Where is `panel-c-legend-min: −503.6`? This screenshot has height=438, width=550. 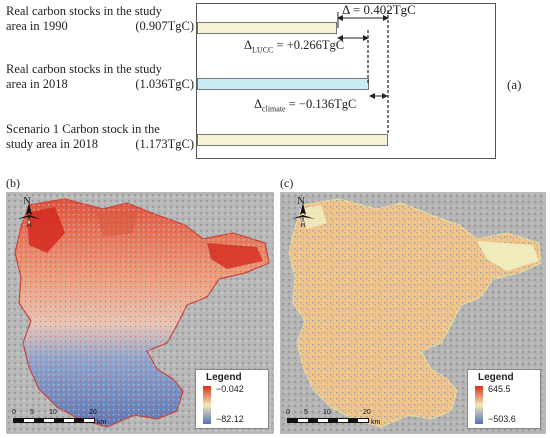 panel-c-legend-min: −503.6 is located at coordinates (502, 419).